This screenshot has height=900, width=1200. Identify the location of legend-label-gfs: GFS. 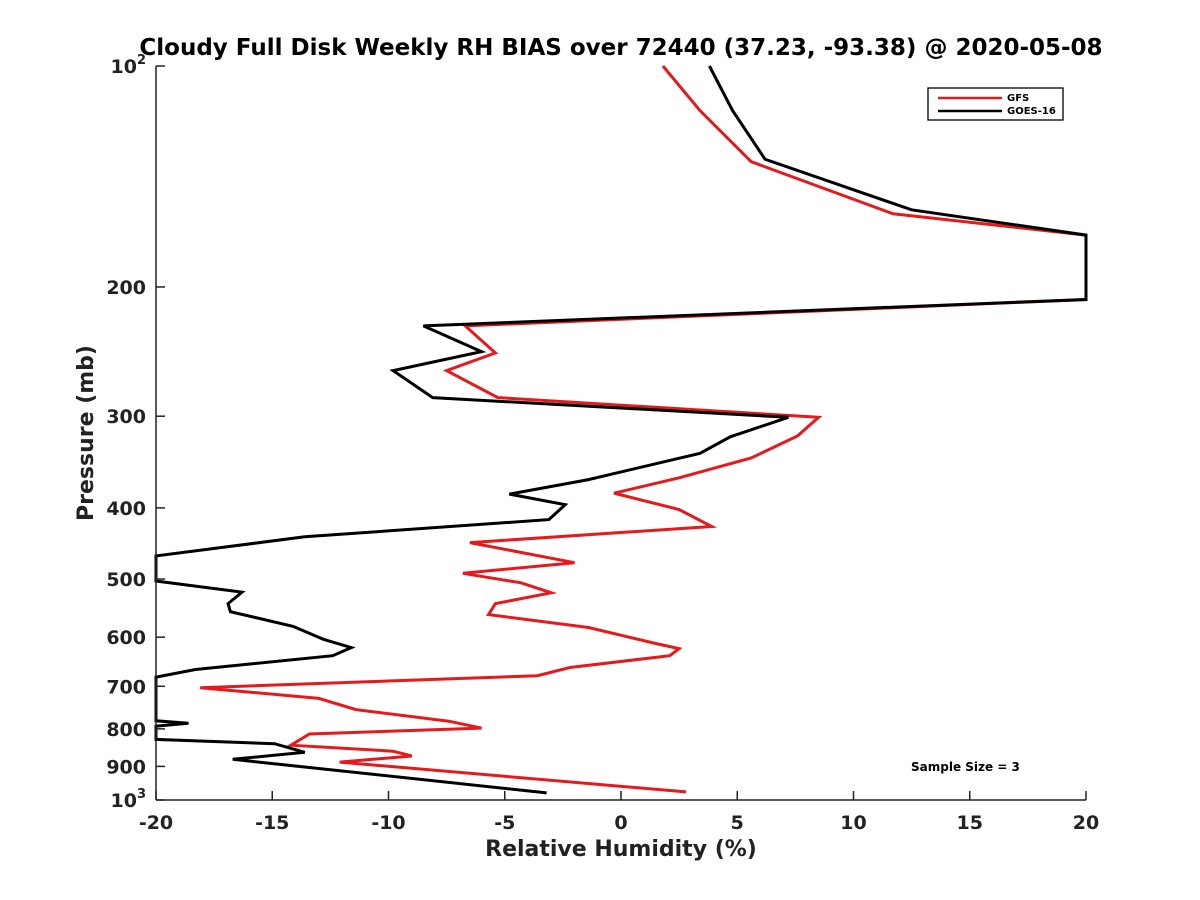
(1018, 98).